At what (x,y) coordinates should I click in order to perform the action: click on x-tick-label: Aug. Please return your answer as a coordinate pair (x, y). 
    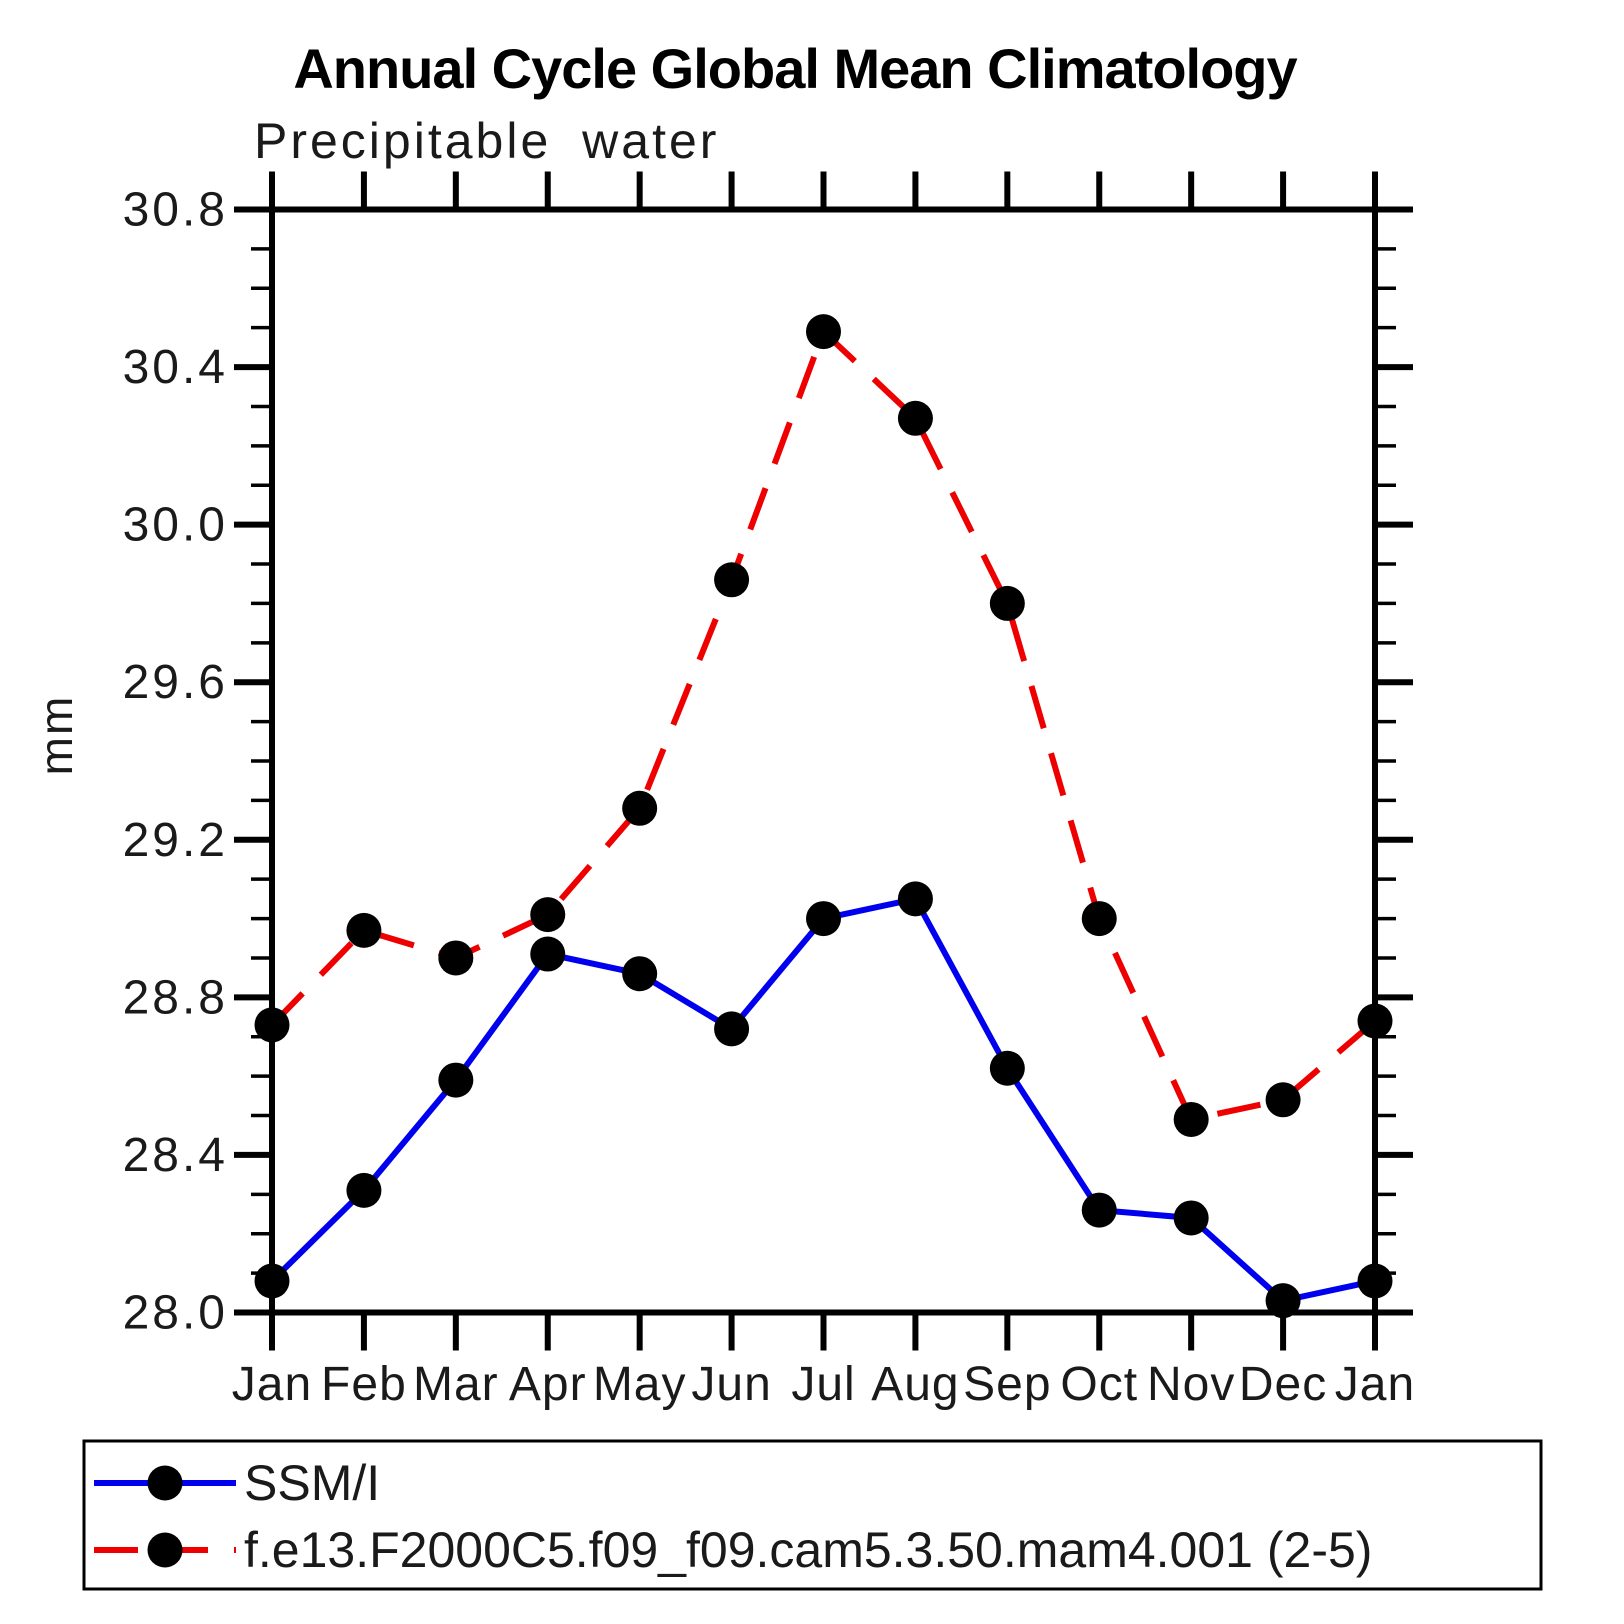
    Looking at the image, I should click on (915, 1384).